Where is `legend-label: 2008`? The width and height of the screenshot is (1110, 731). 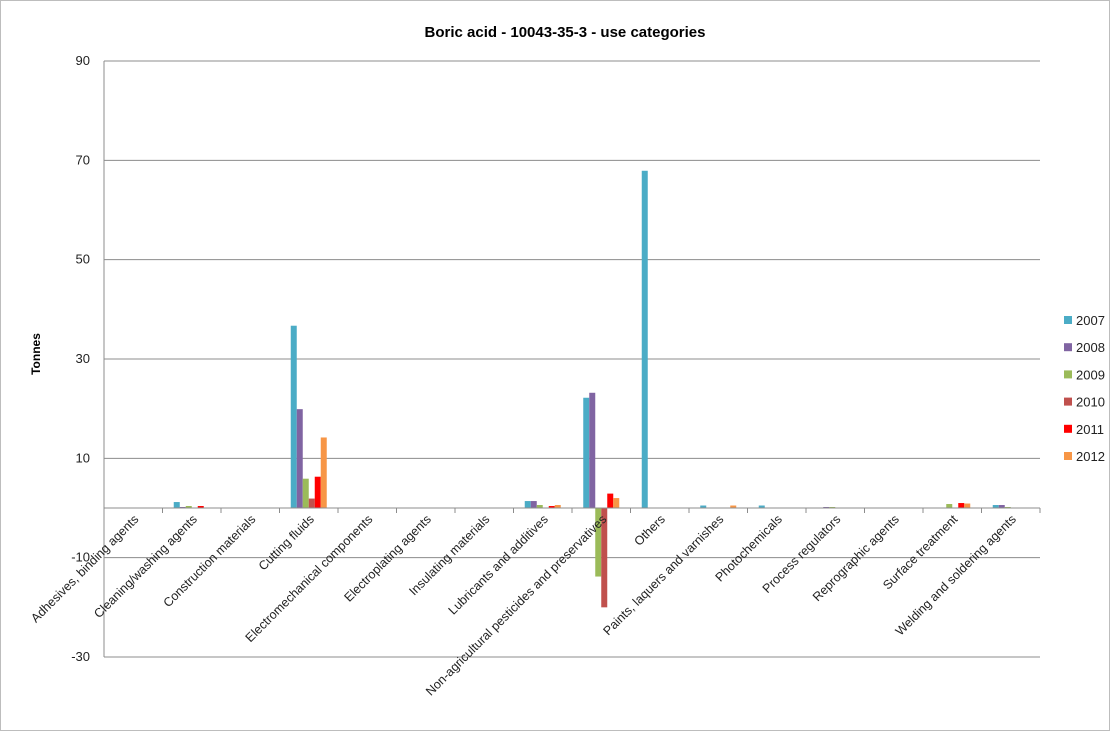 legend-label: 2008 is located at coordinates (1090, 347).